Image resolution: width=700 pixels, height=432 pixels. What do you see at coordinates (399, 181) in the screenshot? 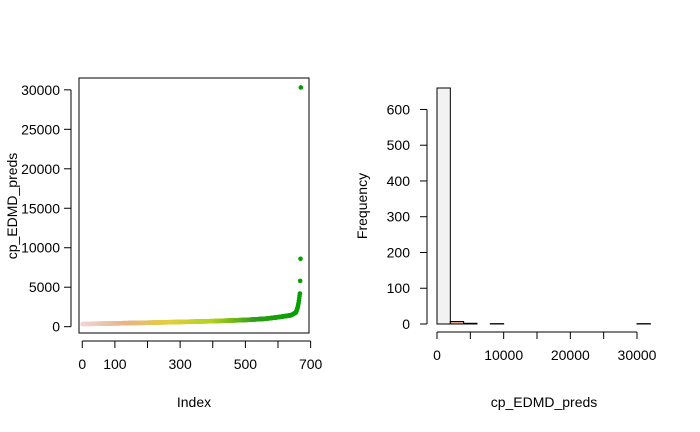
I see `histogram-y-tick-label: 400` at bounding box center [399, 181].